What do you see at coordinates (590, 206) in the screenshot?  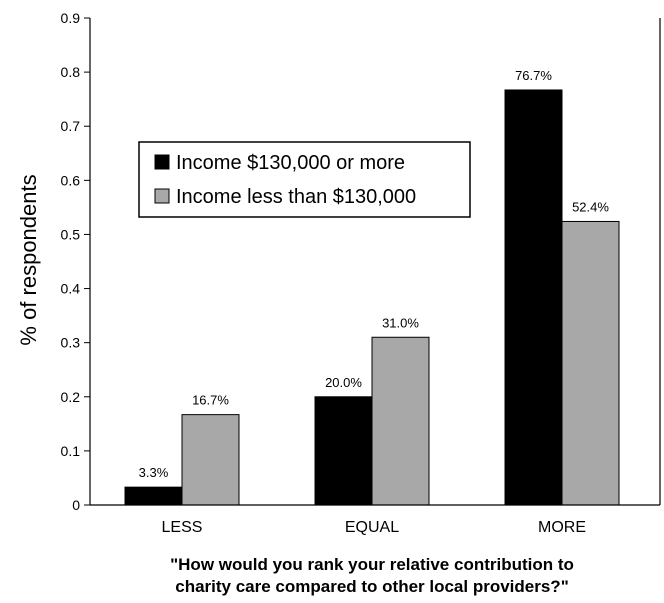 I see `data-label: 52.4%` at bounding box center [590, 206].